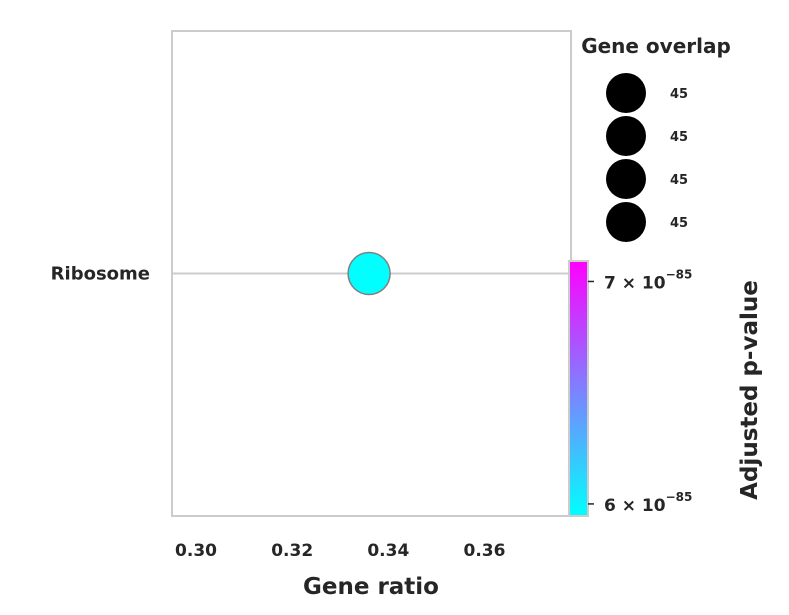 This screenshot has width=789, height=615. I want to click on x-axis-label: Gene ratio, so click(371, 587).